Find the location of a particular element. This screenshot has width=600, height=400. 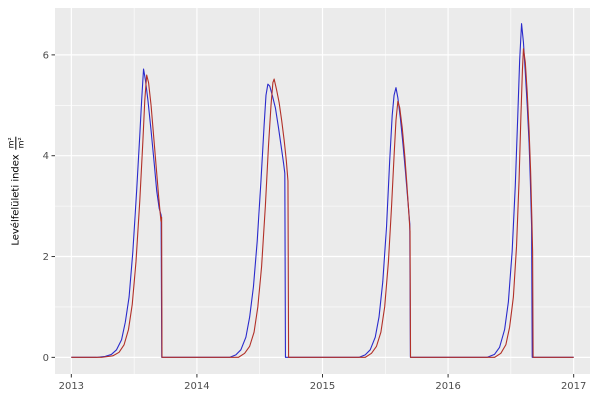

x-axis-tick-label: 2016 is located at coordinates (447, 386).